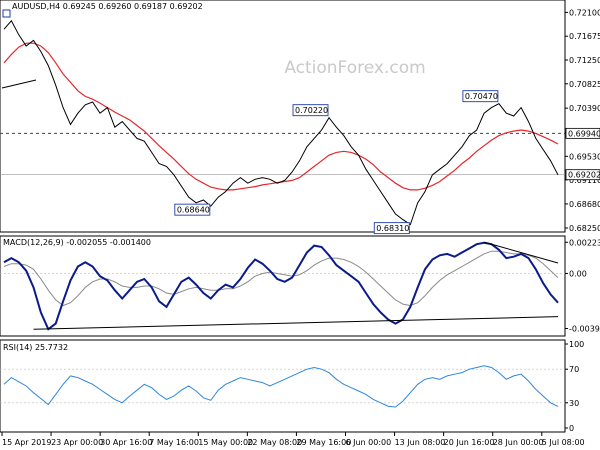  What do you see at coordinates (584, 156) in the screenshot?
I see `price-y-tick-label: 0.69530` at bounding box center [584, 156].